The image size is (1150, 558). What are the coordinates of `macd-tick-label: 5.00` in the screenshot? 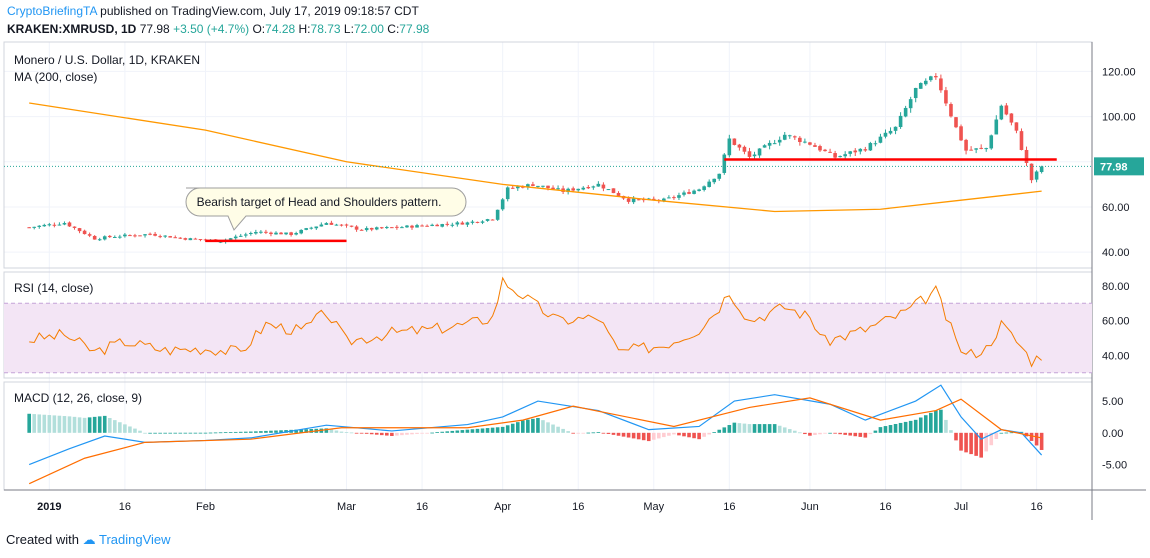 It's located at (1112, 402).